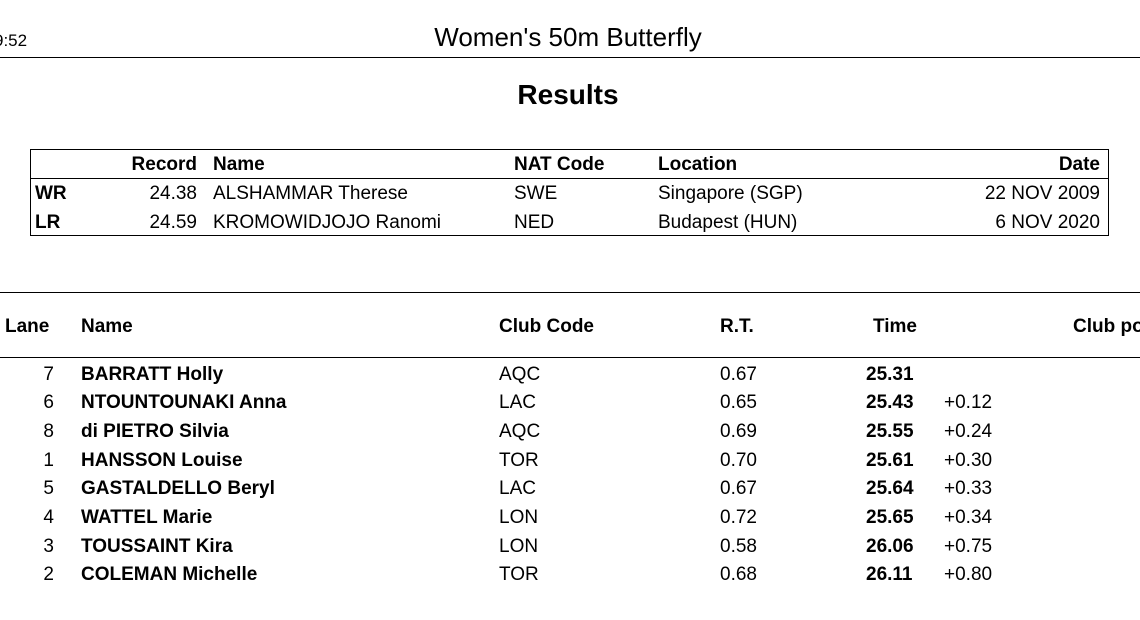 This screenshot has width=1140, height=620. I want to click on record-cell: 24.38, so click(173, 193).